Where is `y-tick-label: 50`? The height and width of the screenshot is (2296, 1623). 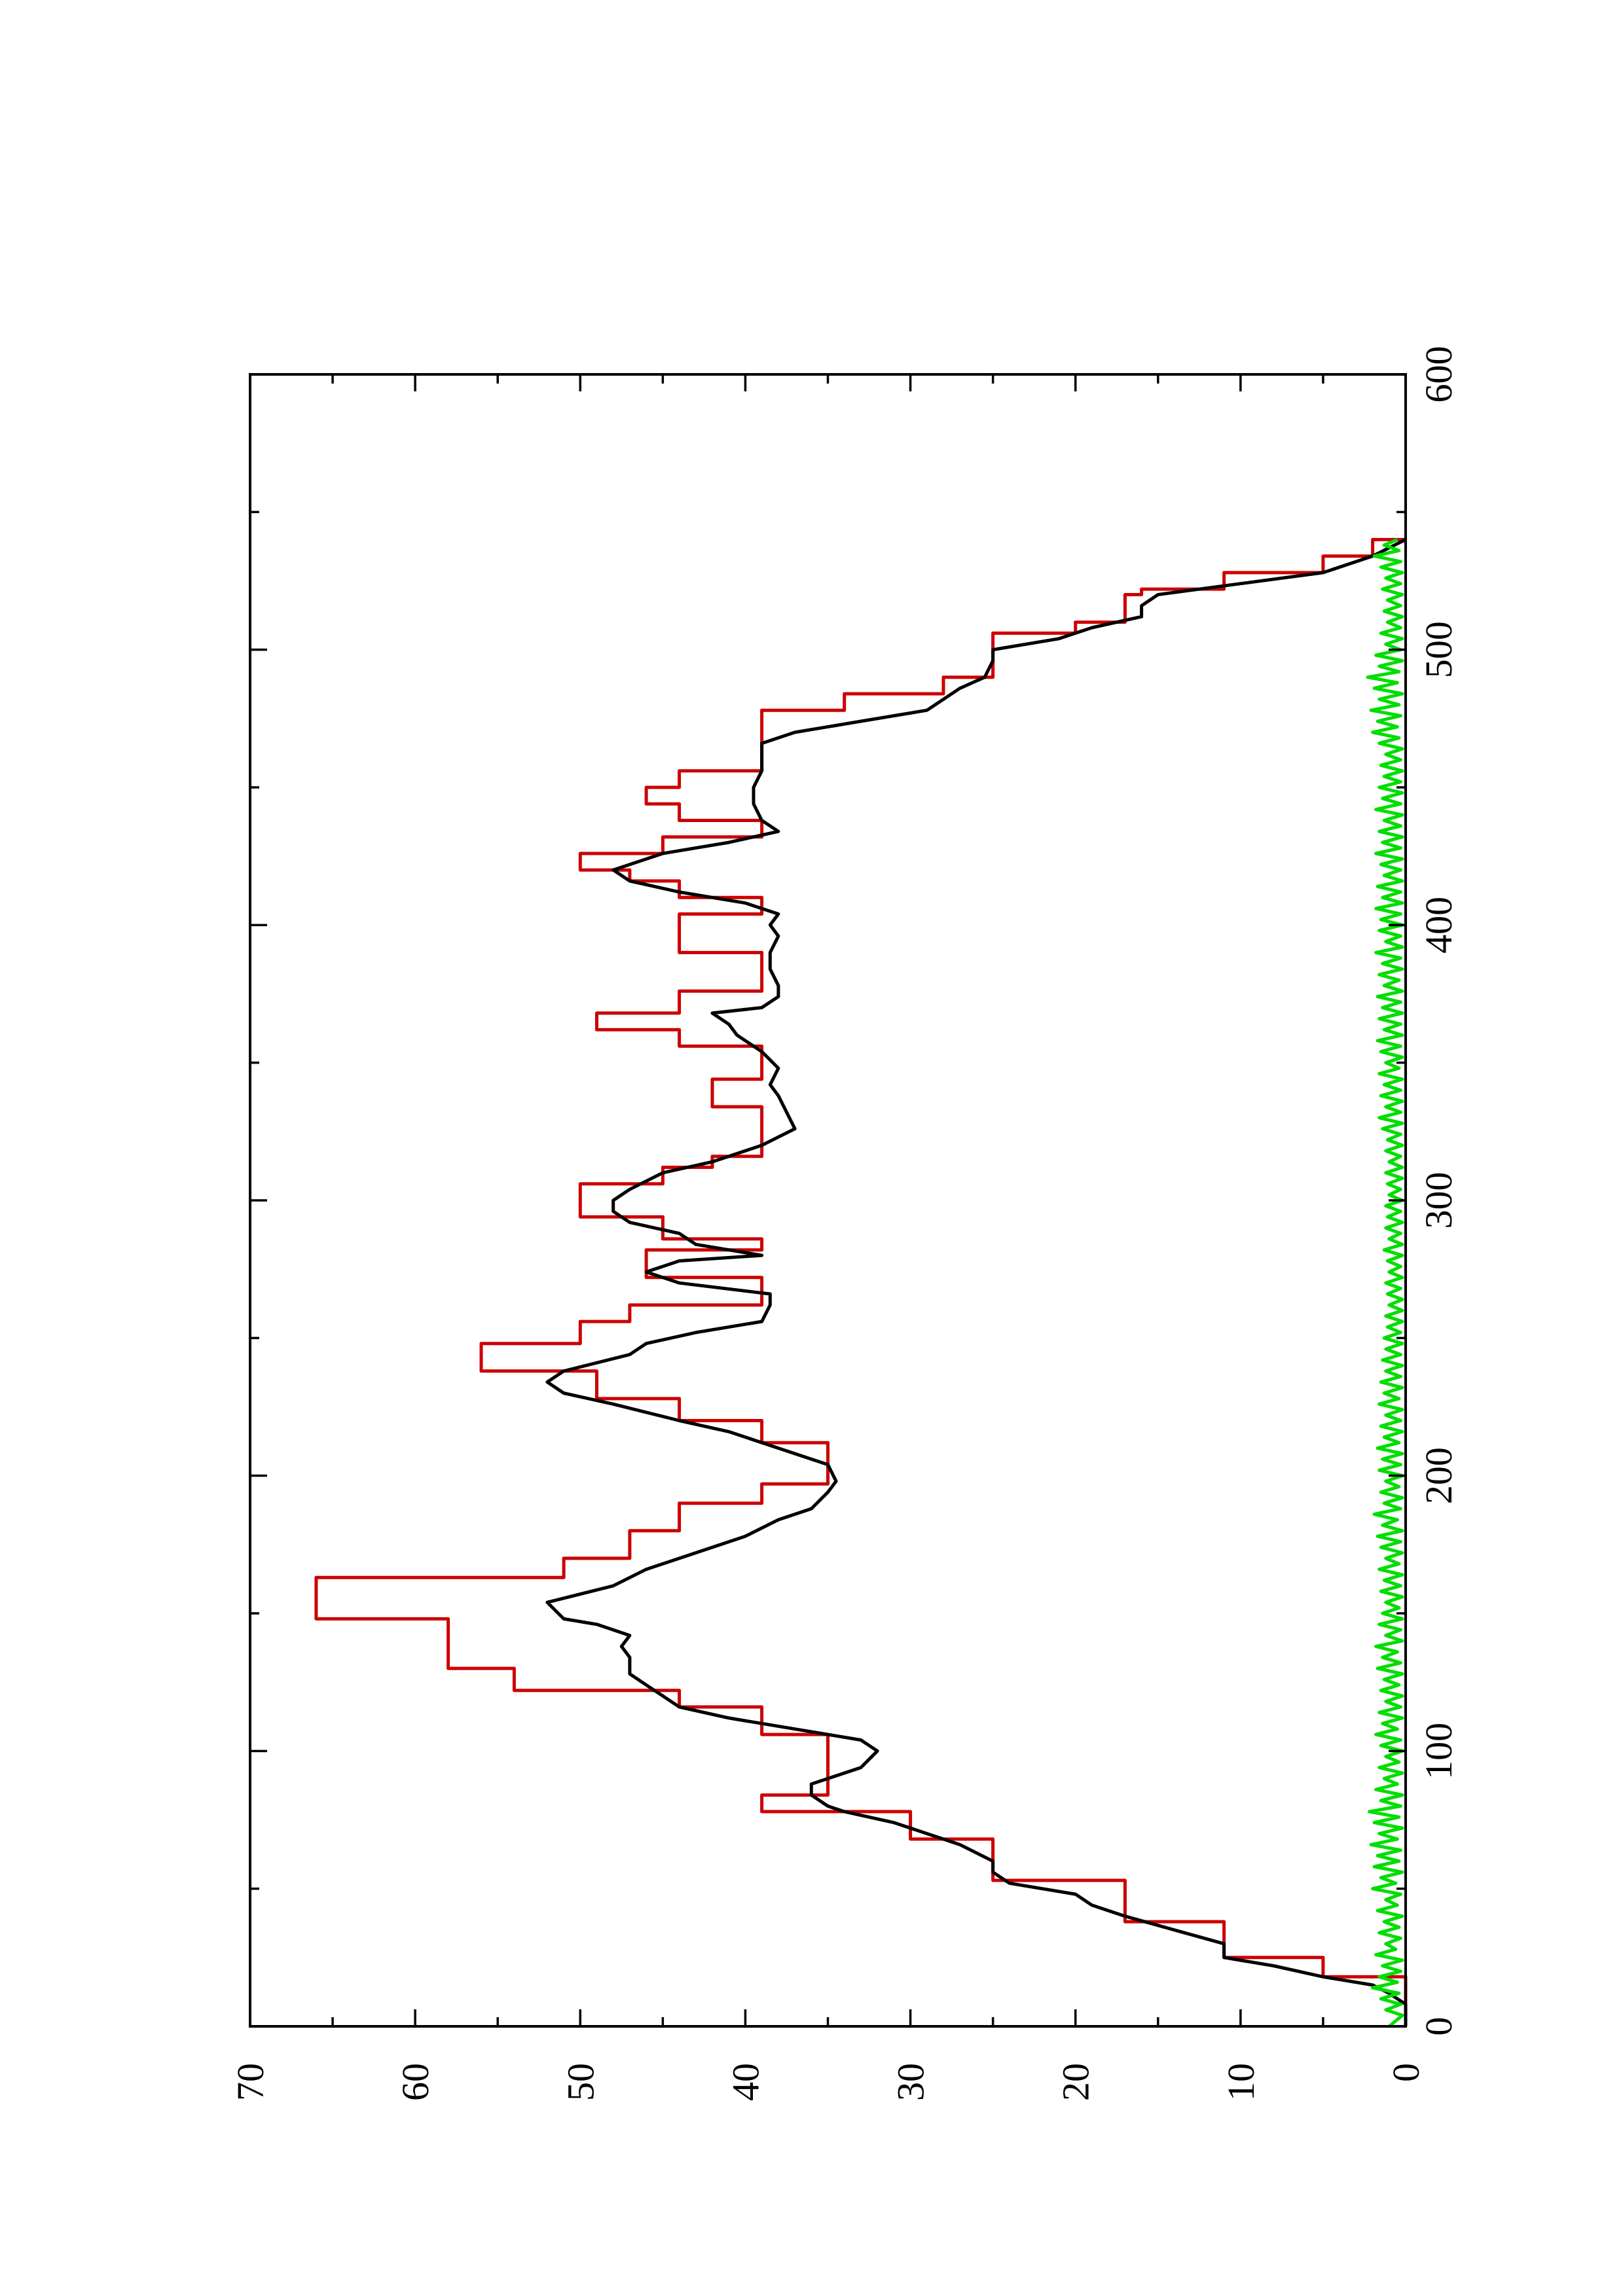
y-tick-label: 50 is located at coordinates (580, 2082).